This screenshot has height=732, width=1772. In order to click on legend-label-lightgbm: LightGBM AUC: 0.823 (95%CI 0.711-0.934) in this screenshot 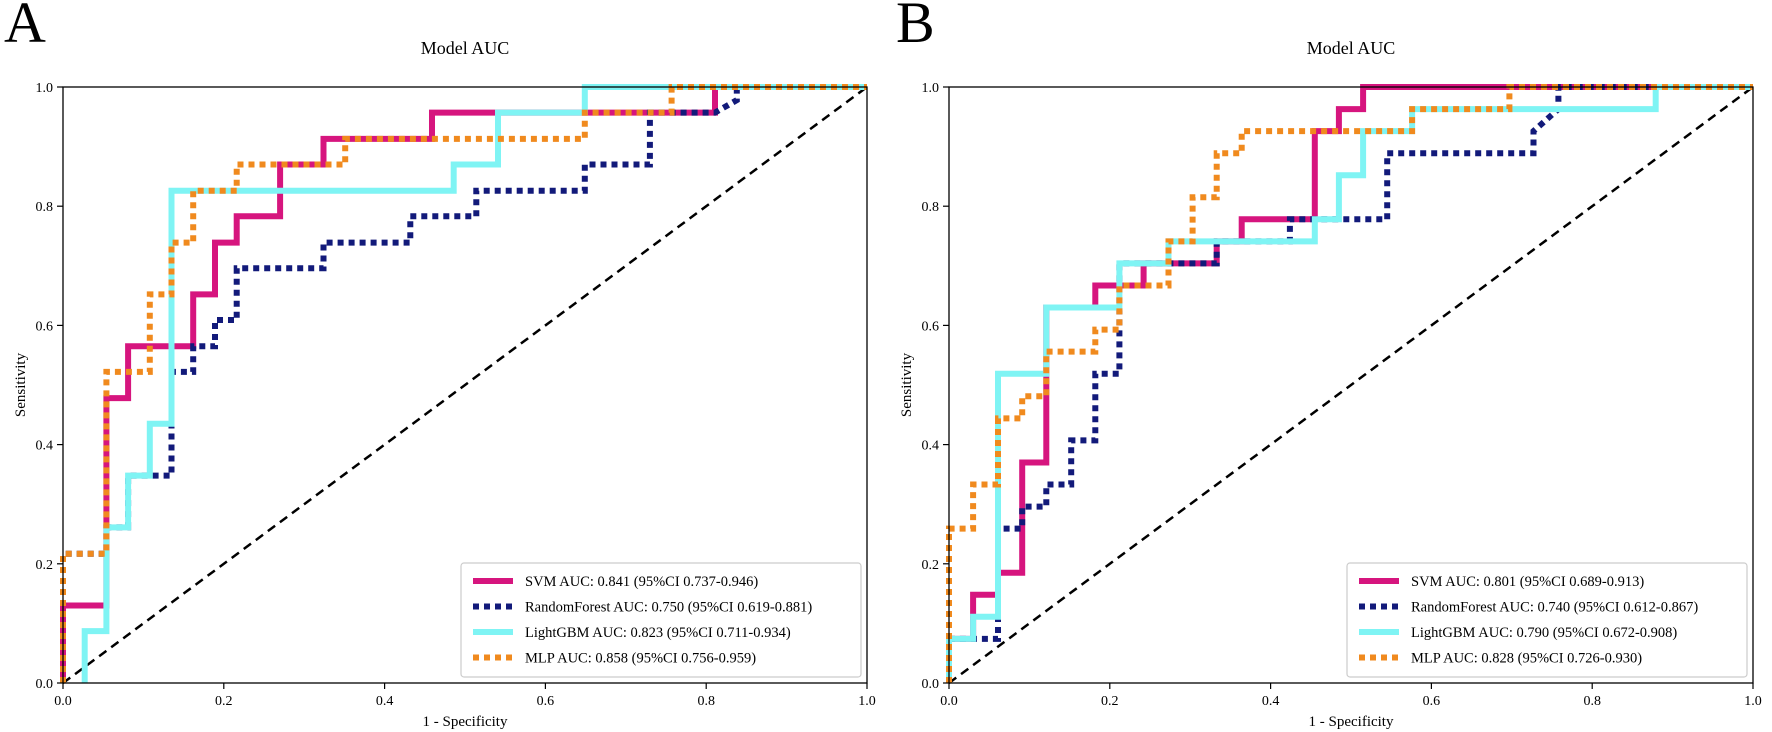, I will do `click(658, 633)`.